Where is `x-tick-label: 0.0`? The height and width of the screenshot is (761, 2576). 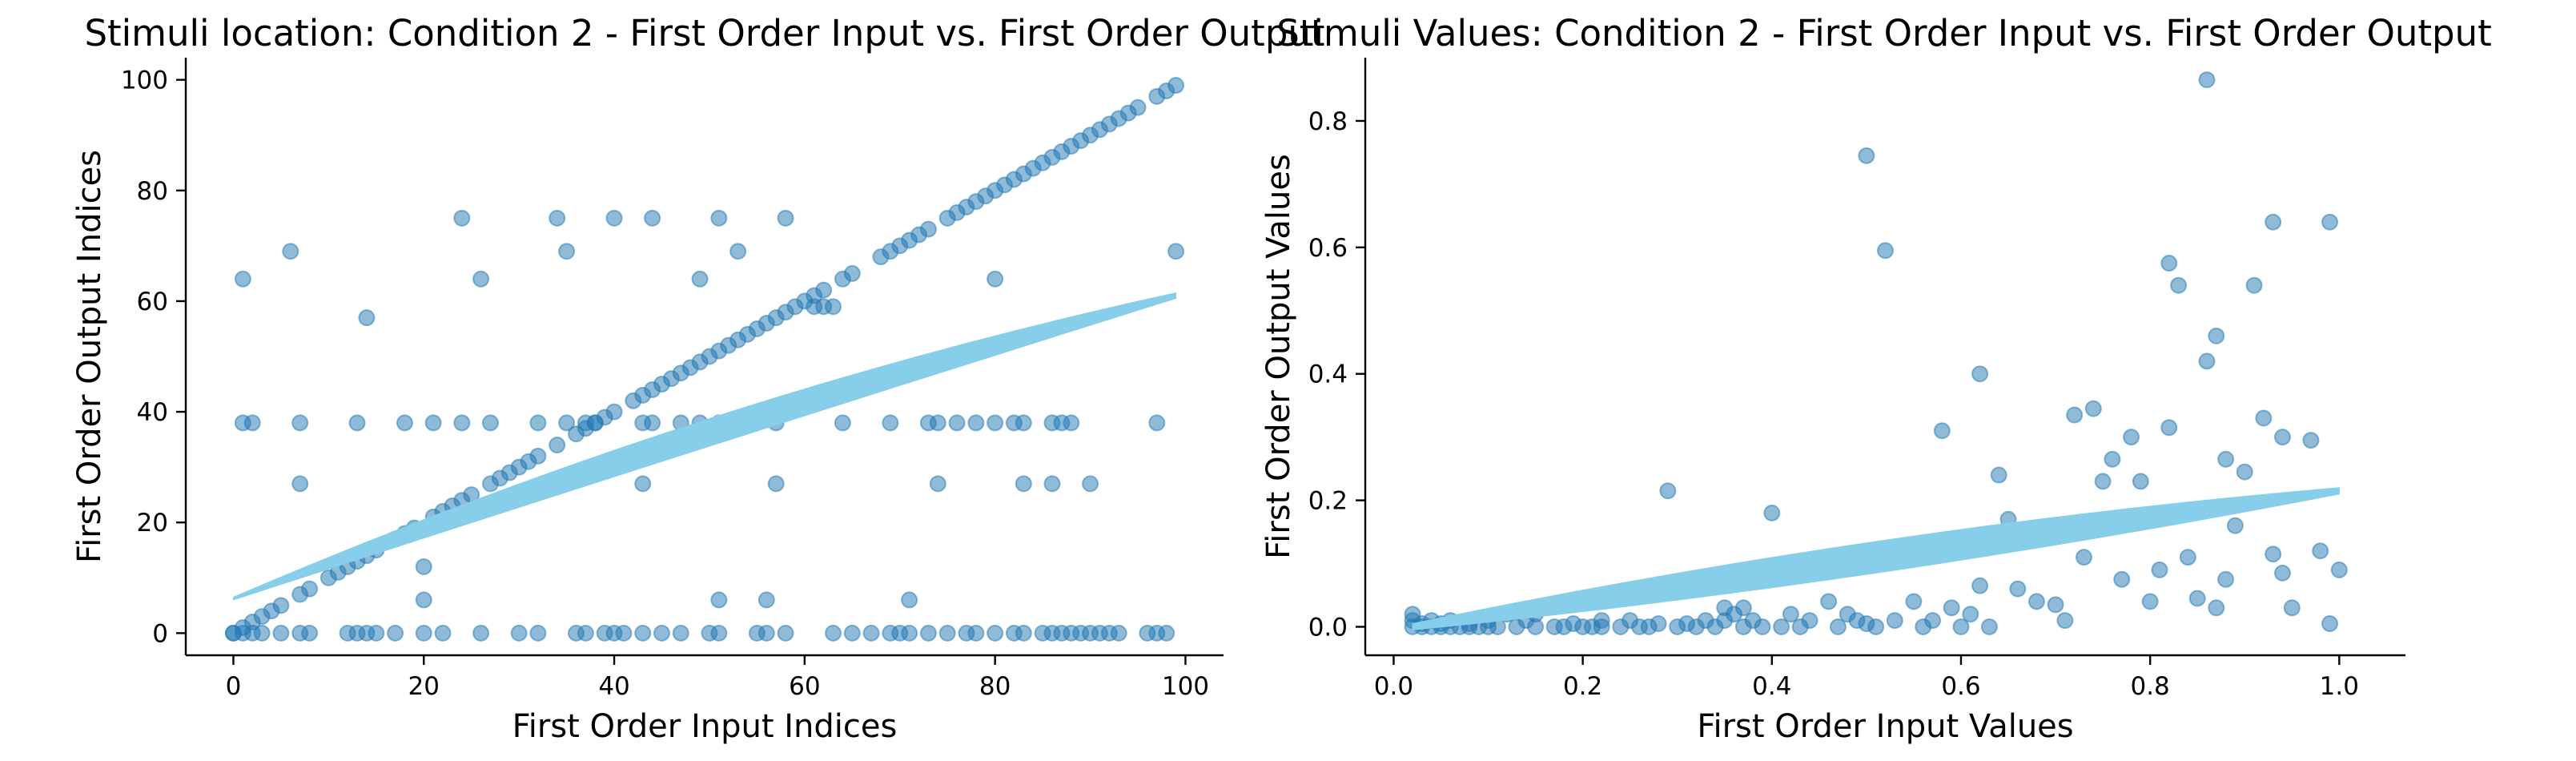 x-tick-label: 0.0 is located at coordinates (1393, 686).